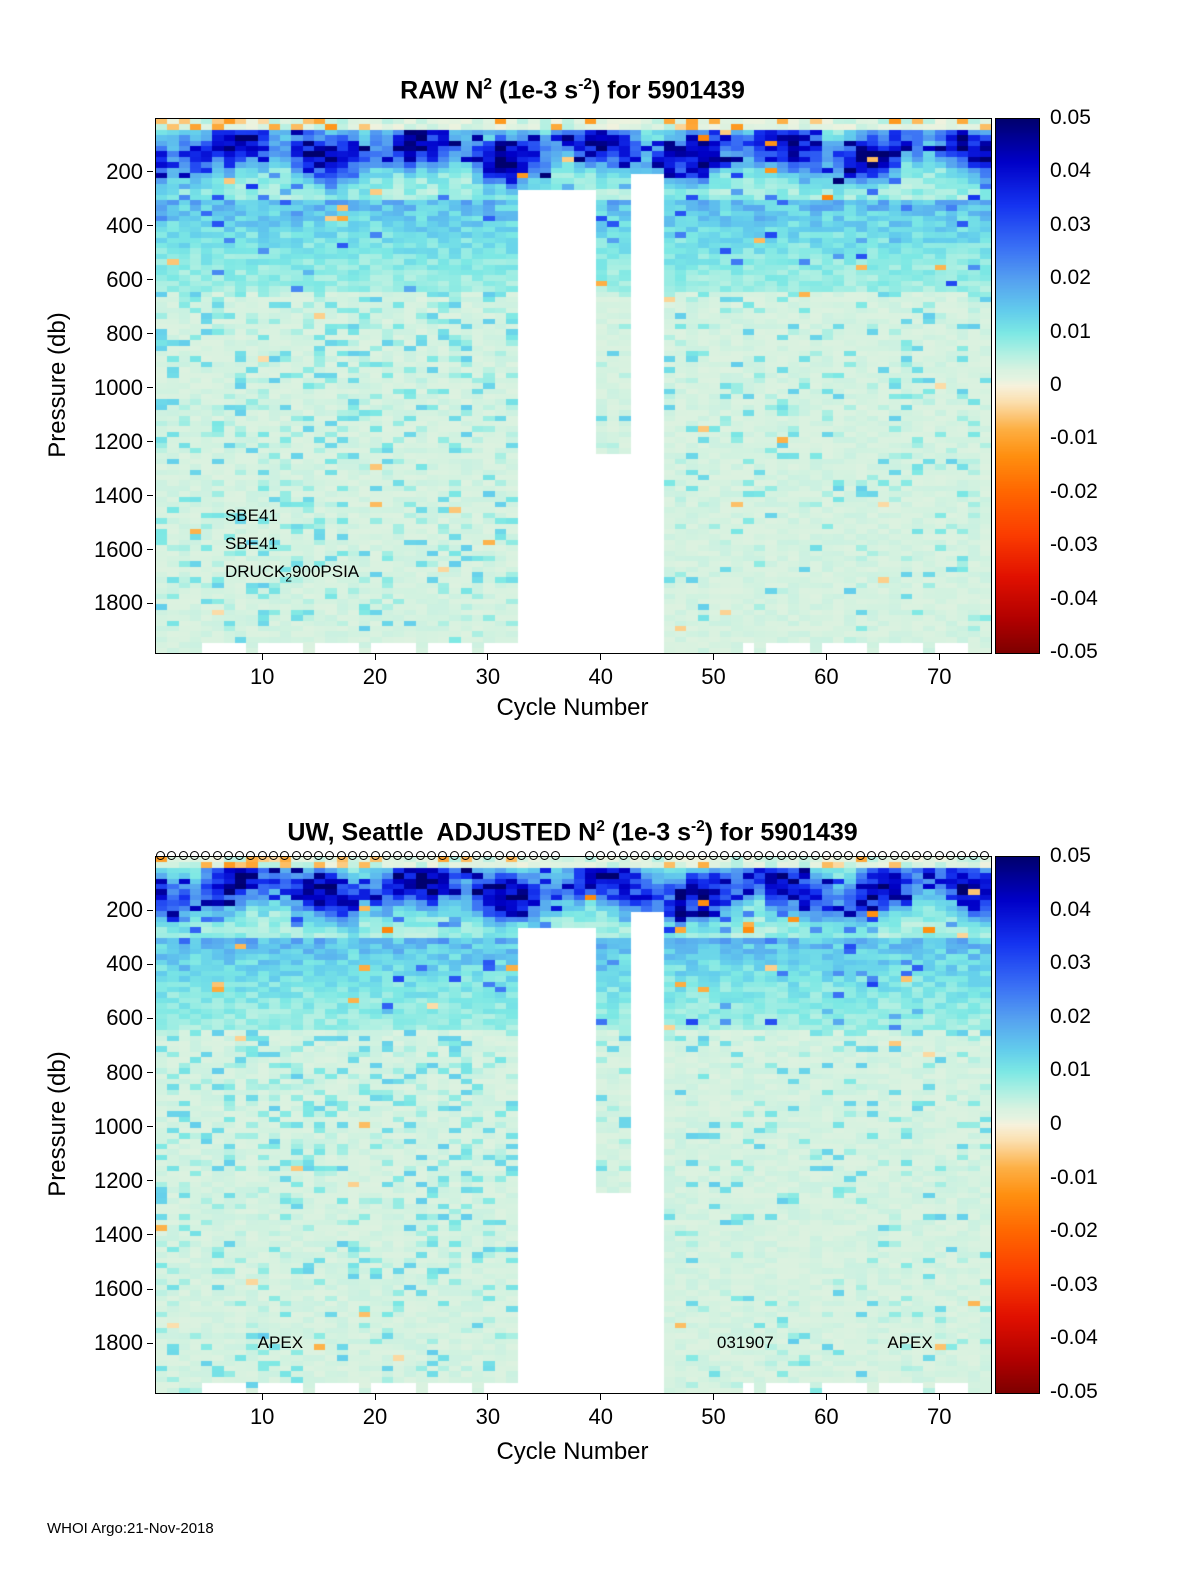 Image resolution: width=1200 pixels, height=1575 pixels. Describe the element at coordinates (326, 571) in the screenshot. I see `annotation-text: 900PSIA` at that location.